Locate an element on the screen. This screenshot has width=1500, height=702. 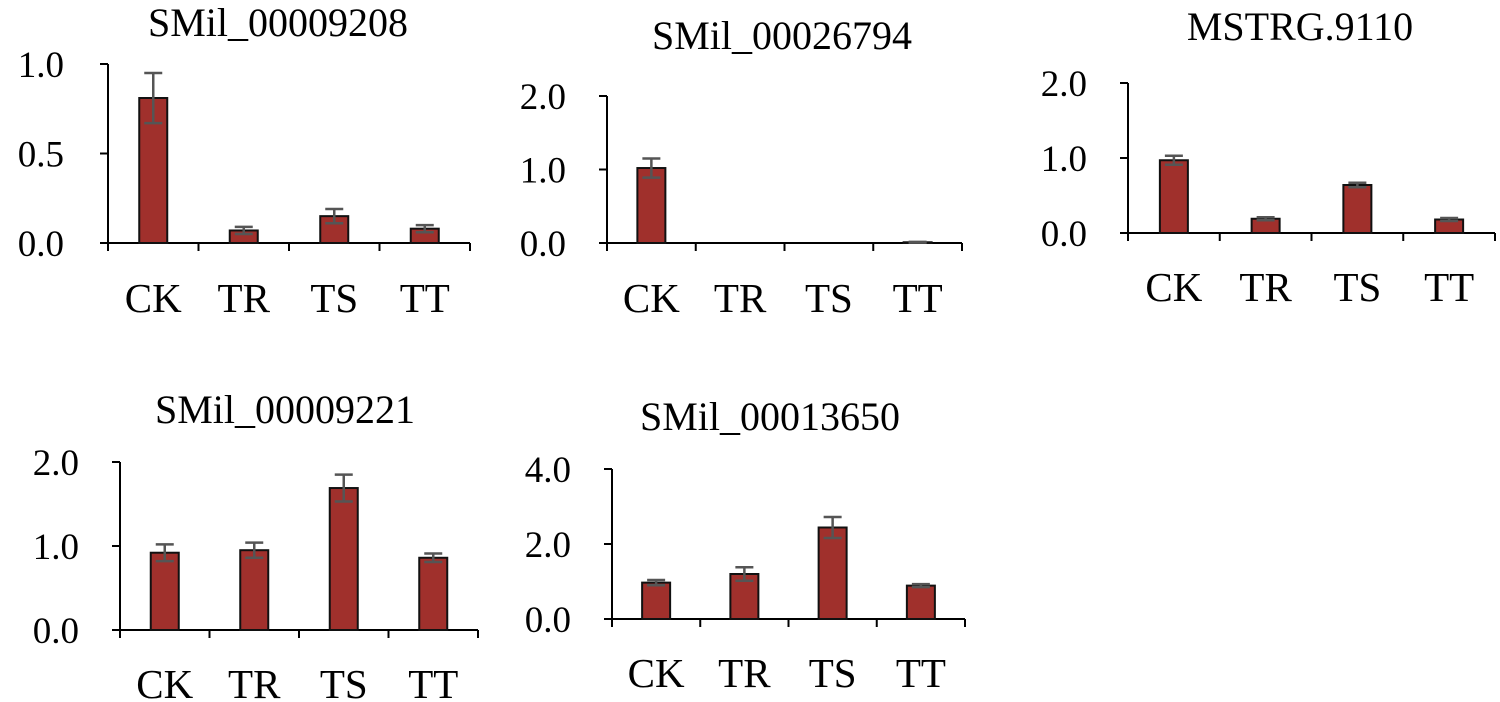
bar-tr is located at coordinates (254, 590).